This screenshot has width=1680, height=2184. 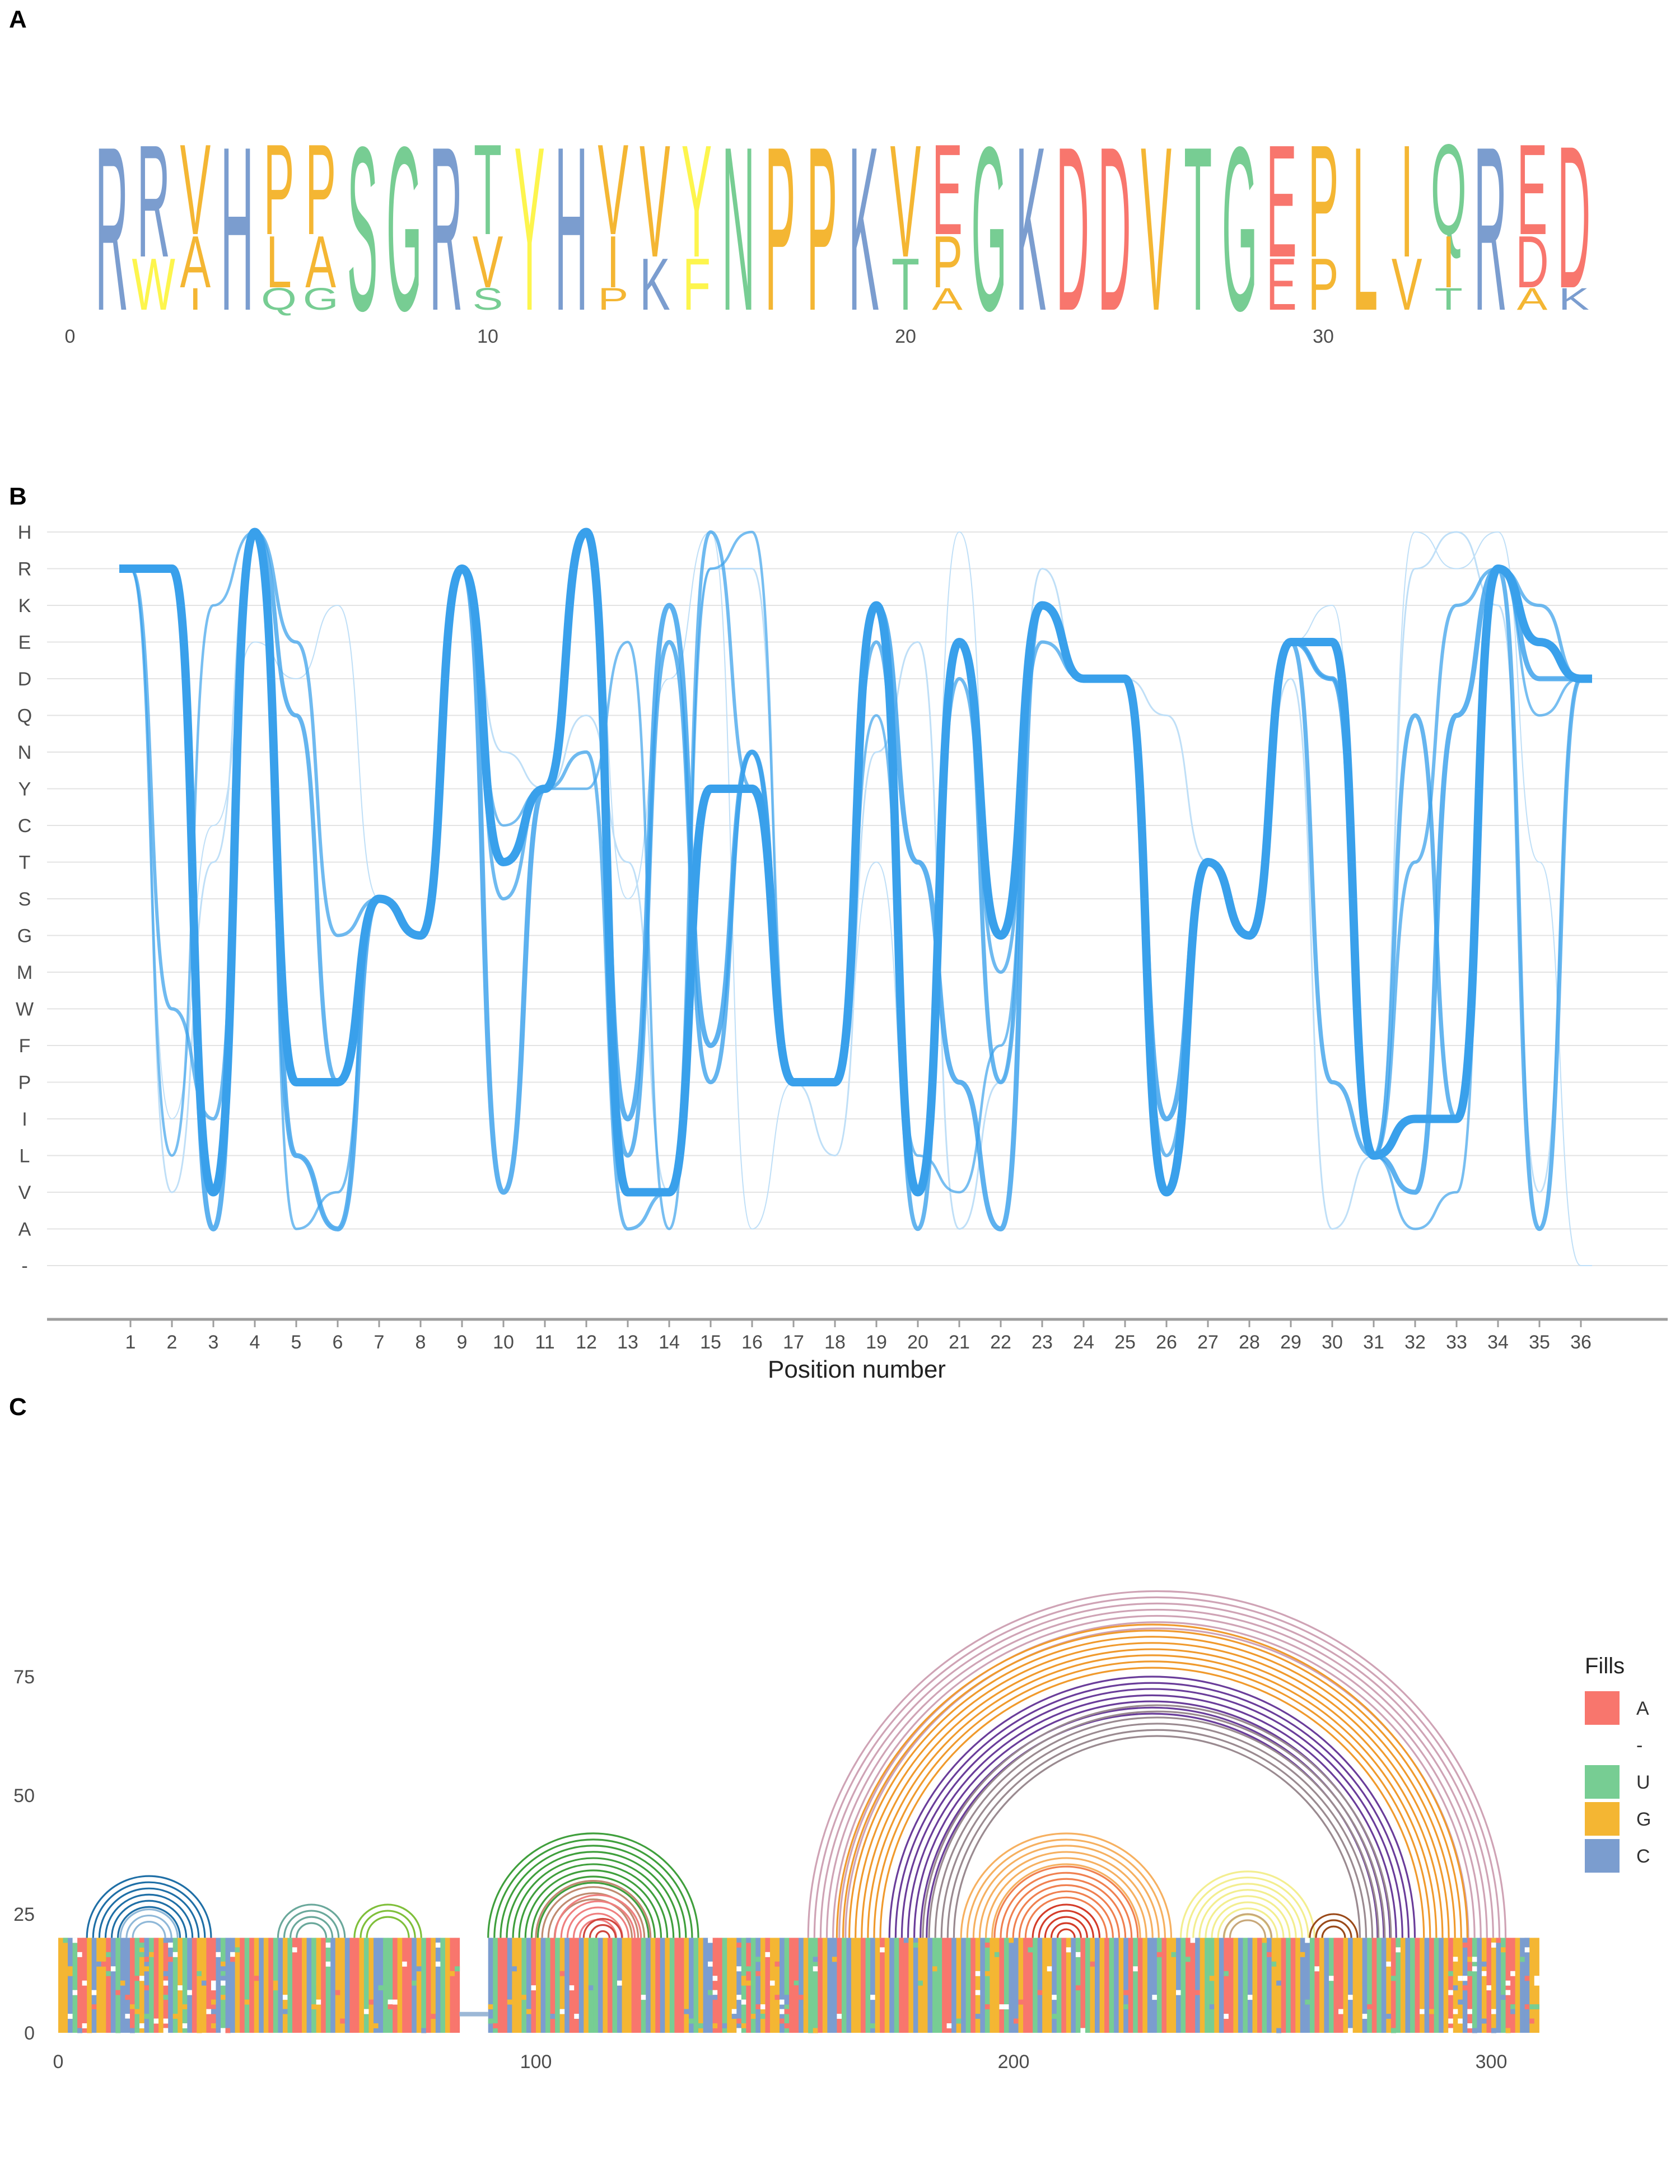 I want to click on y-tick-W: W, so click(x=25, y=1010).